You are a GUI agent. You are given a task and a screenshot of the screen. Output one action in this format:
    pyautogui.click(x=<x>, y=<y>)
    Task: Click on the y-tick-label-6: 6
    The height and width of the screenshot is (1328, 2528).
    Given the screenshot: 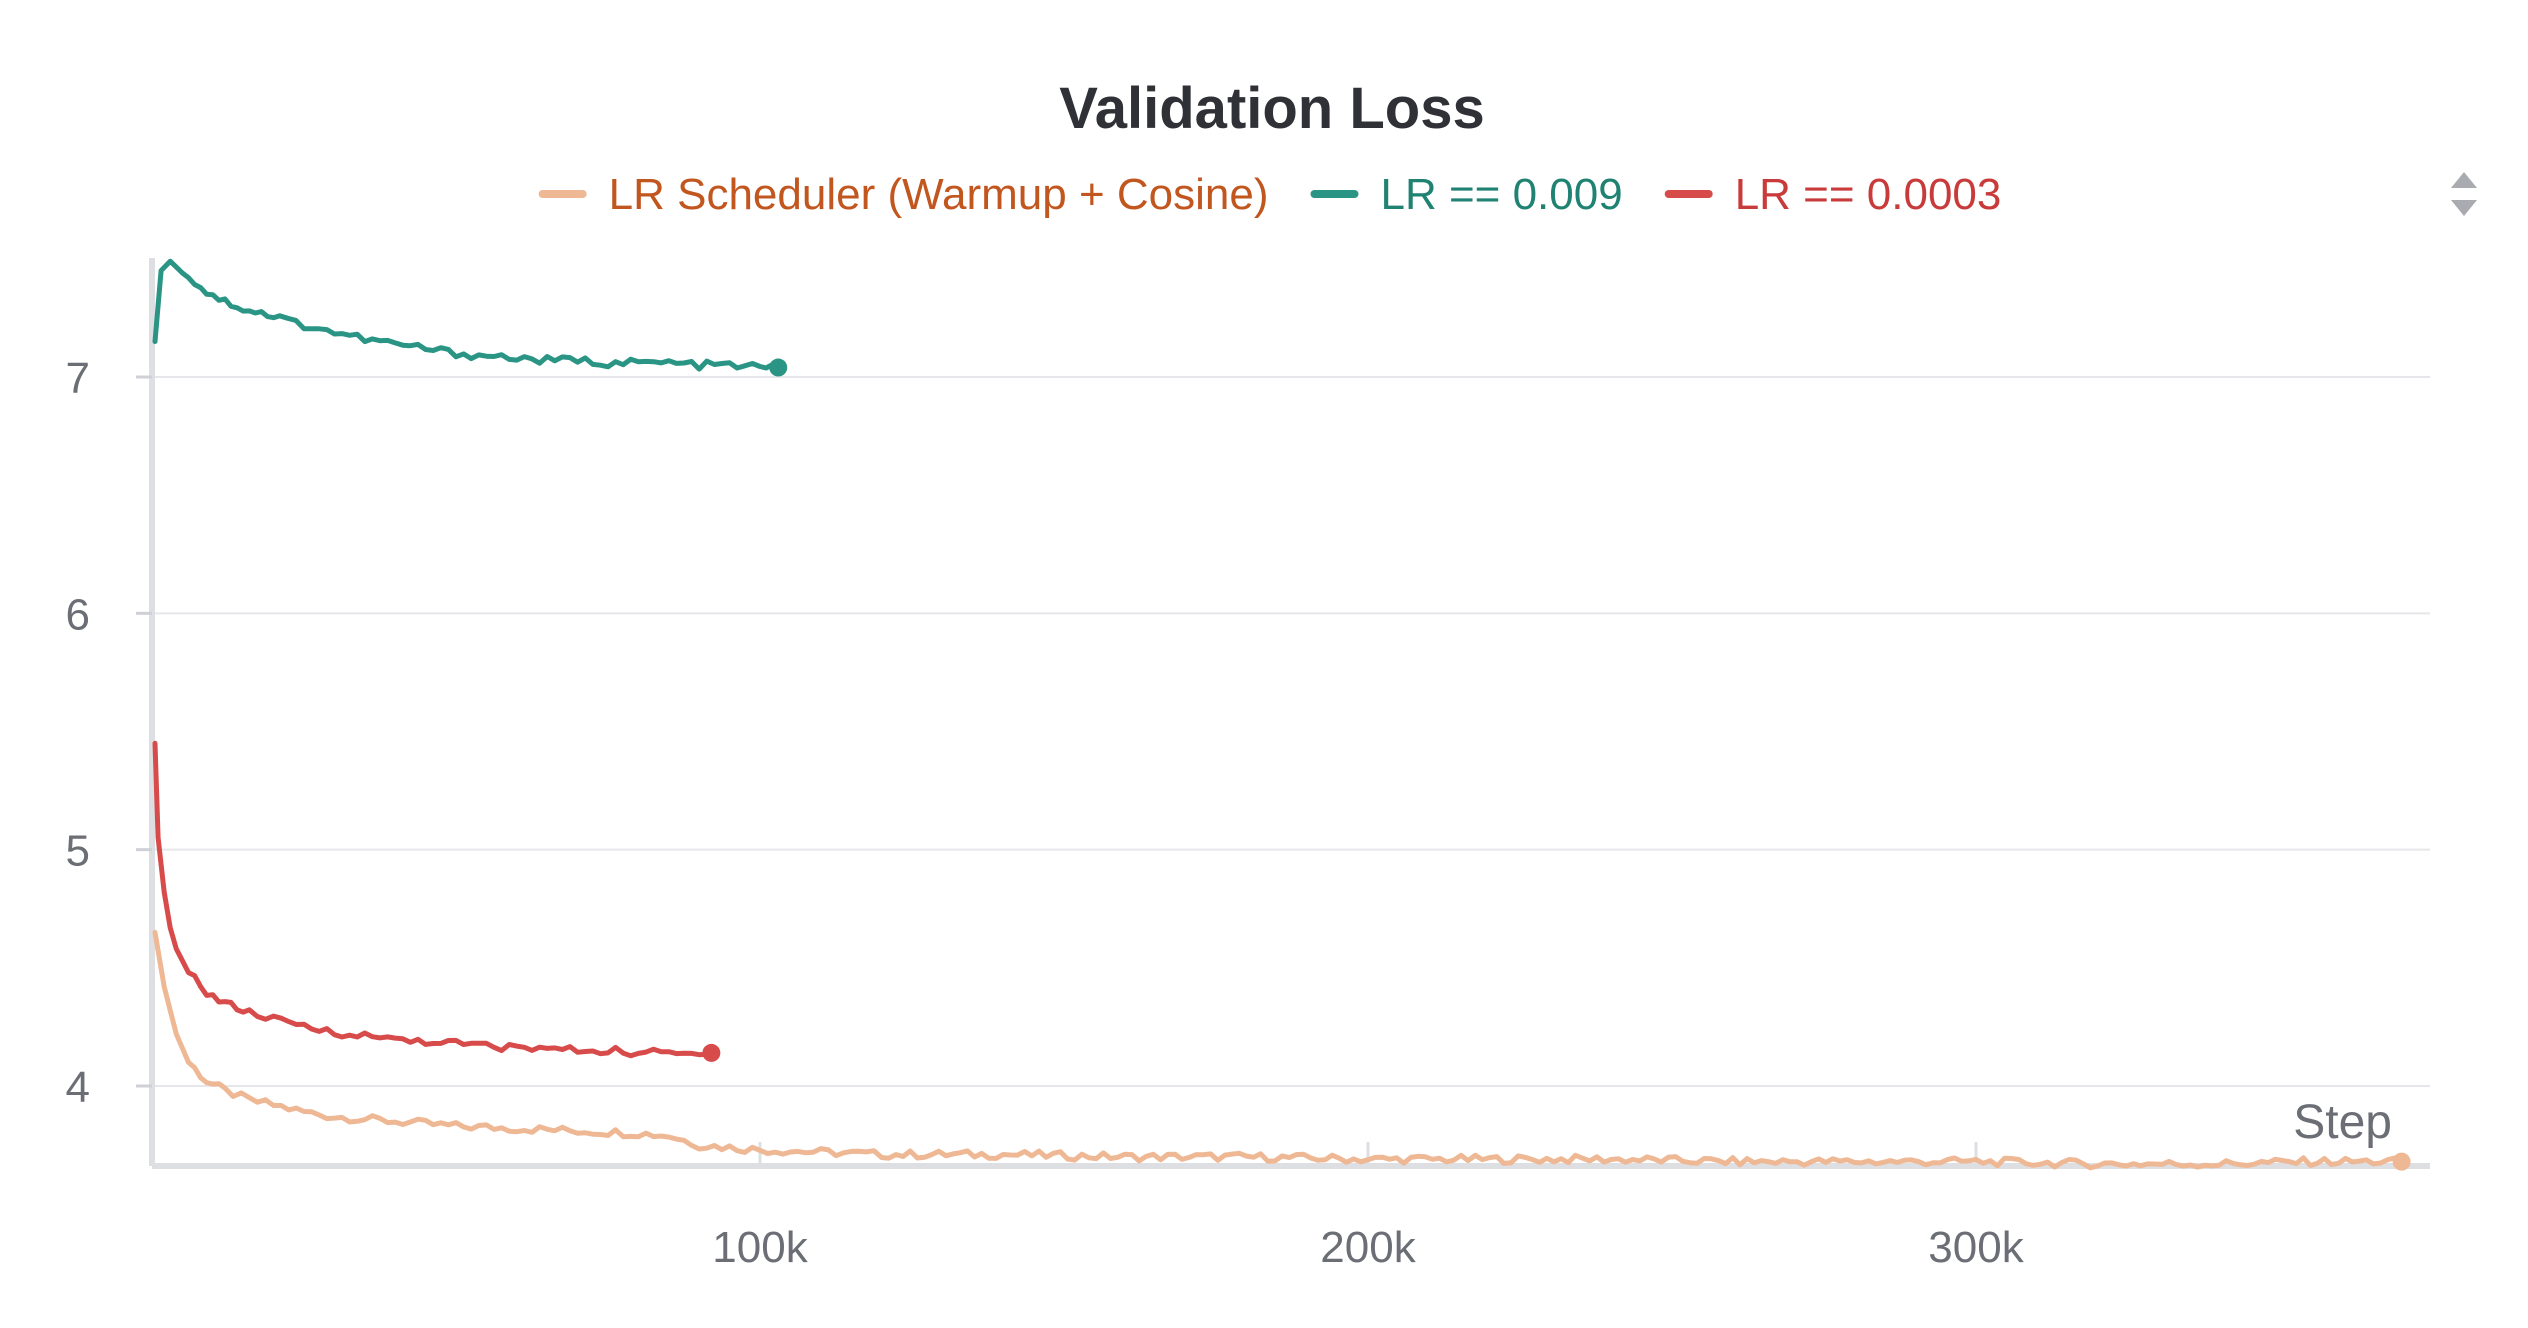 What is the action you would take?
    pyautogui.click(x=78, y=614)
    